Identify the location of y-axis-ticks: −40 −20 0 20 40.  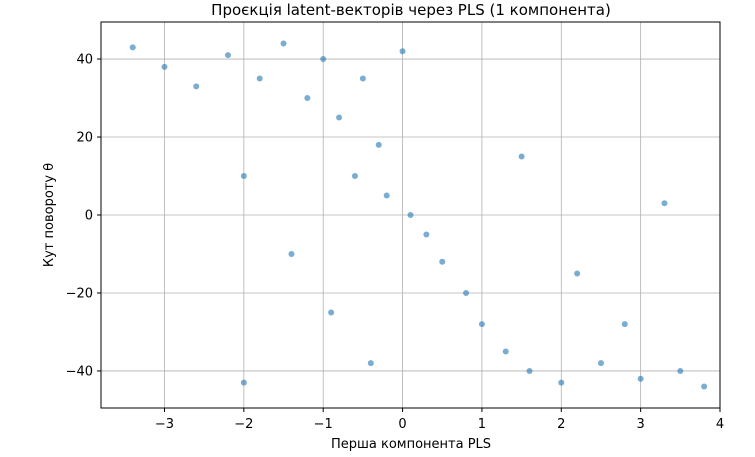
(83, 216).